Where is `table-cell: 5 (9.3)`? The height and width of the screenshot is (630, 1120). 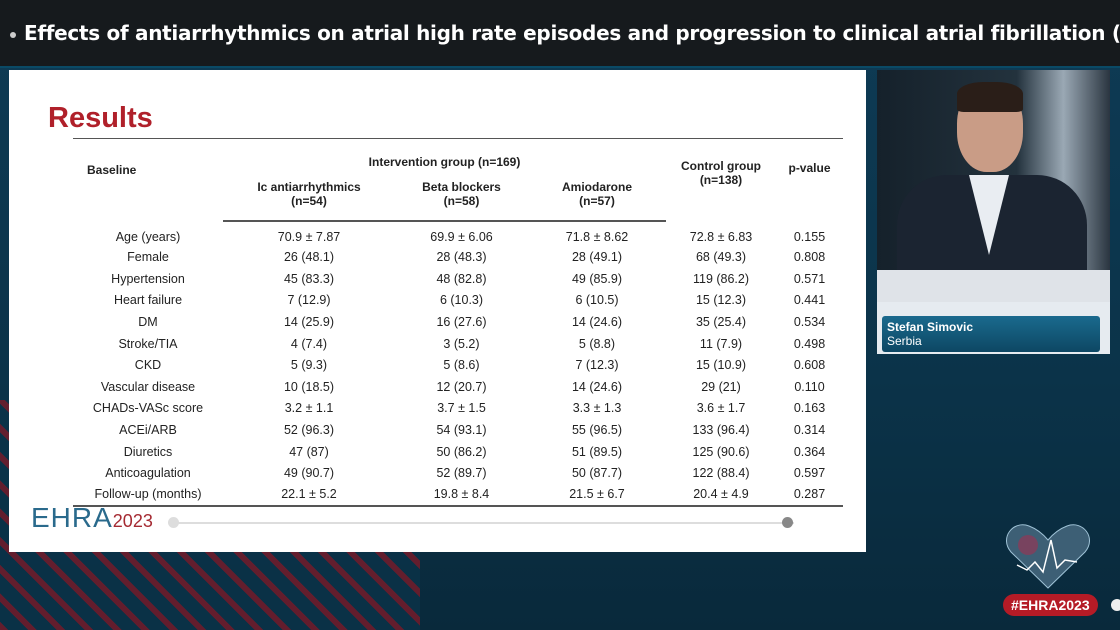
table-cell: 5 (9.3) is located at coordinates (309, 365).